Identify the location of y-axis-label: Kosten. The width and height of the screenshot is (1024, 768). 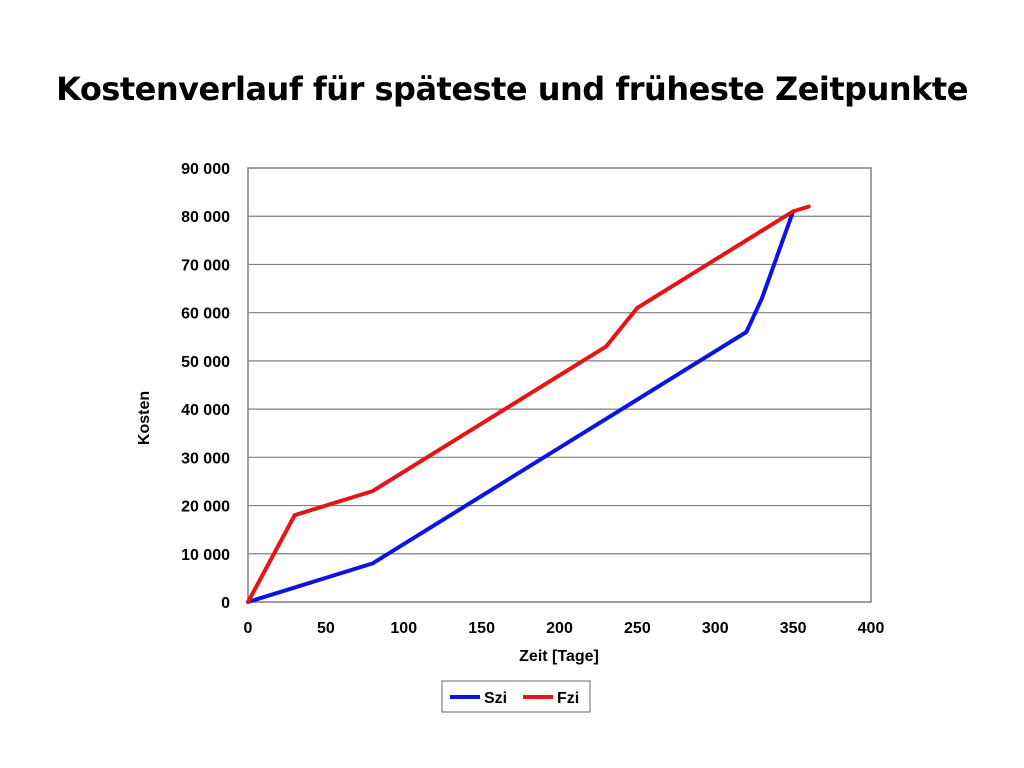
(144, 418).